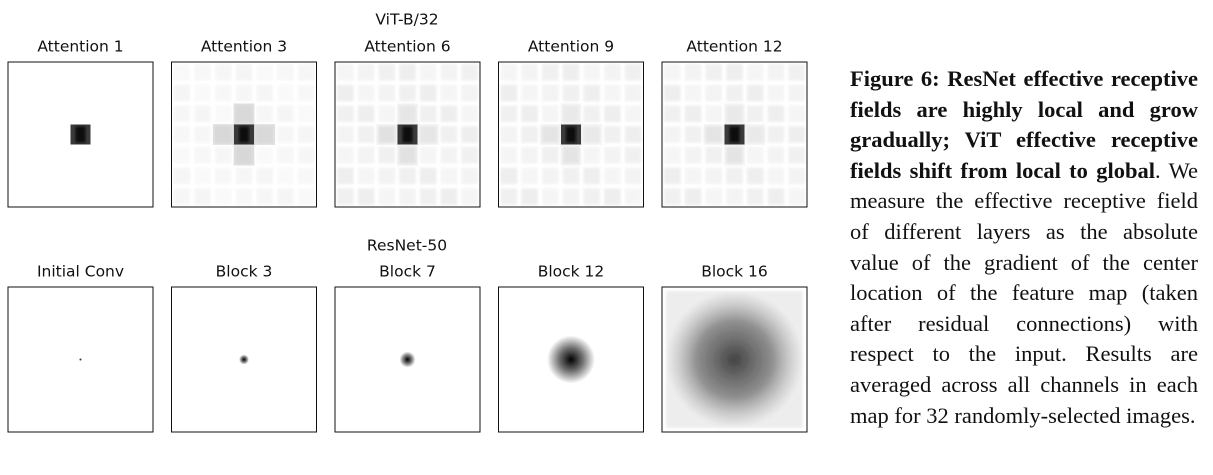 The width and height of the screenshot is (1213, 475). What do you see at coordinates (244, 359) in the screenshot?
I see `receptive-field` at bounding box center [244, 359].